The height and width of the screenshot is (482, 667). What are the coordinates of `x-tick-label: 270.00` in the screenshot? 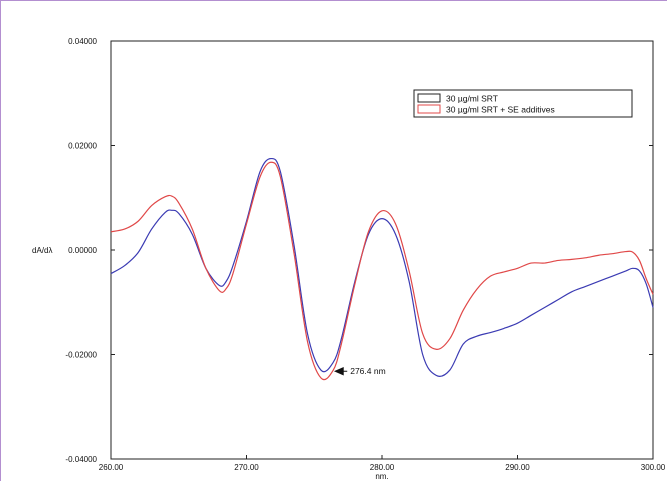 It's located at (246, 467).